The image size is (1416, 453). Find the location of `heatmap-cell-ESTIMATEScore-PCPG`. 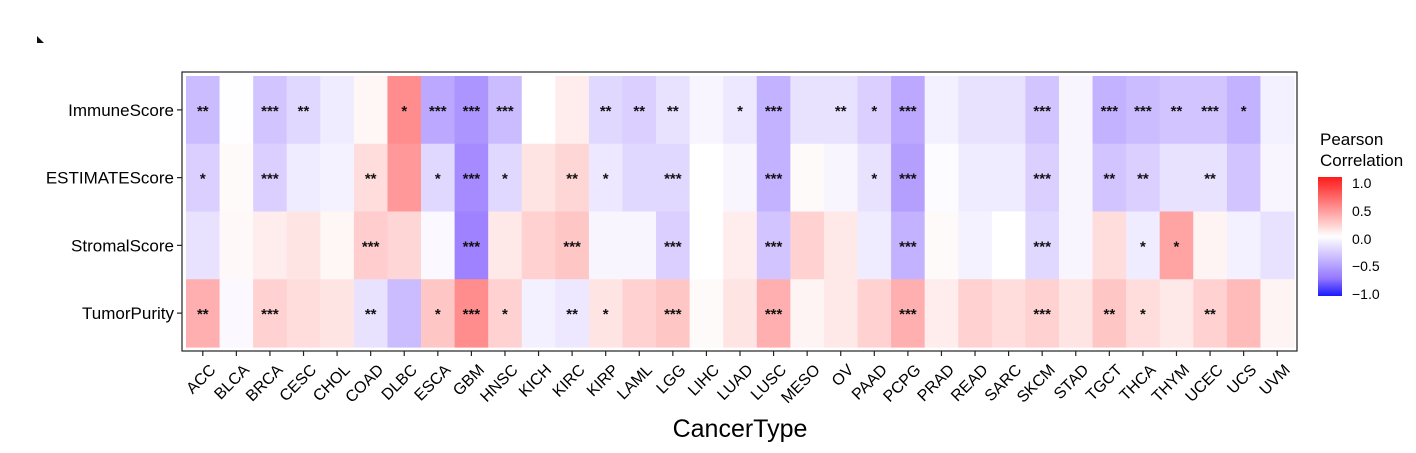

heatmap-cell-ESTIMATEScore-PCPG is located at coordinates (908, 178).